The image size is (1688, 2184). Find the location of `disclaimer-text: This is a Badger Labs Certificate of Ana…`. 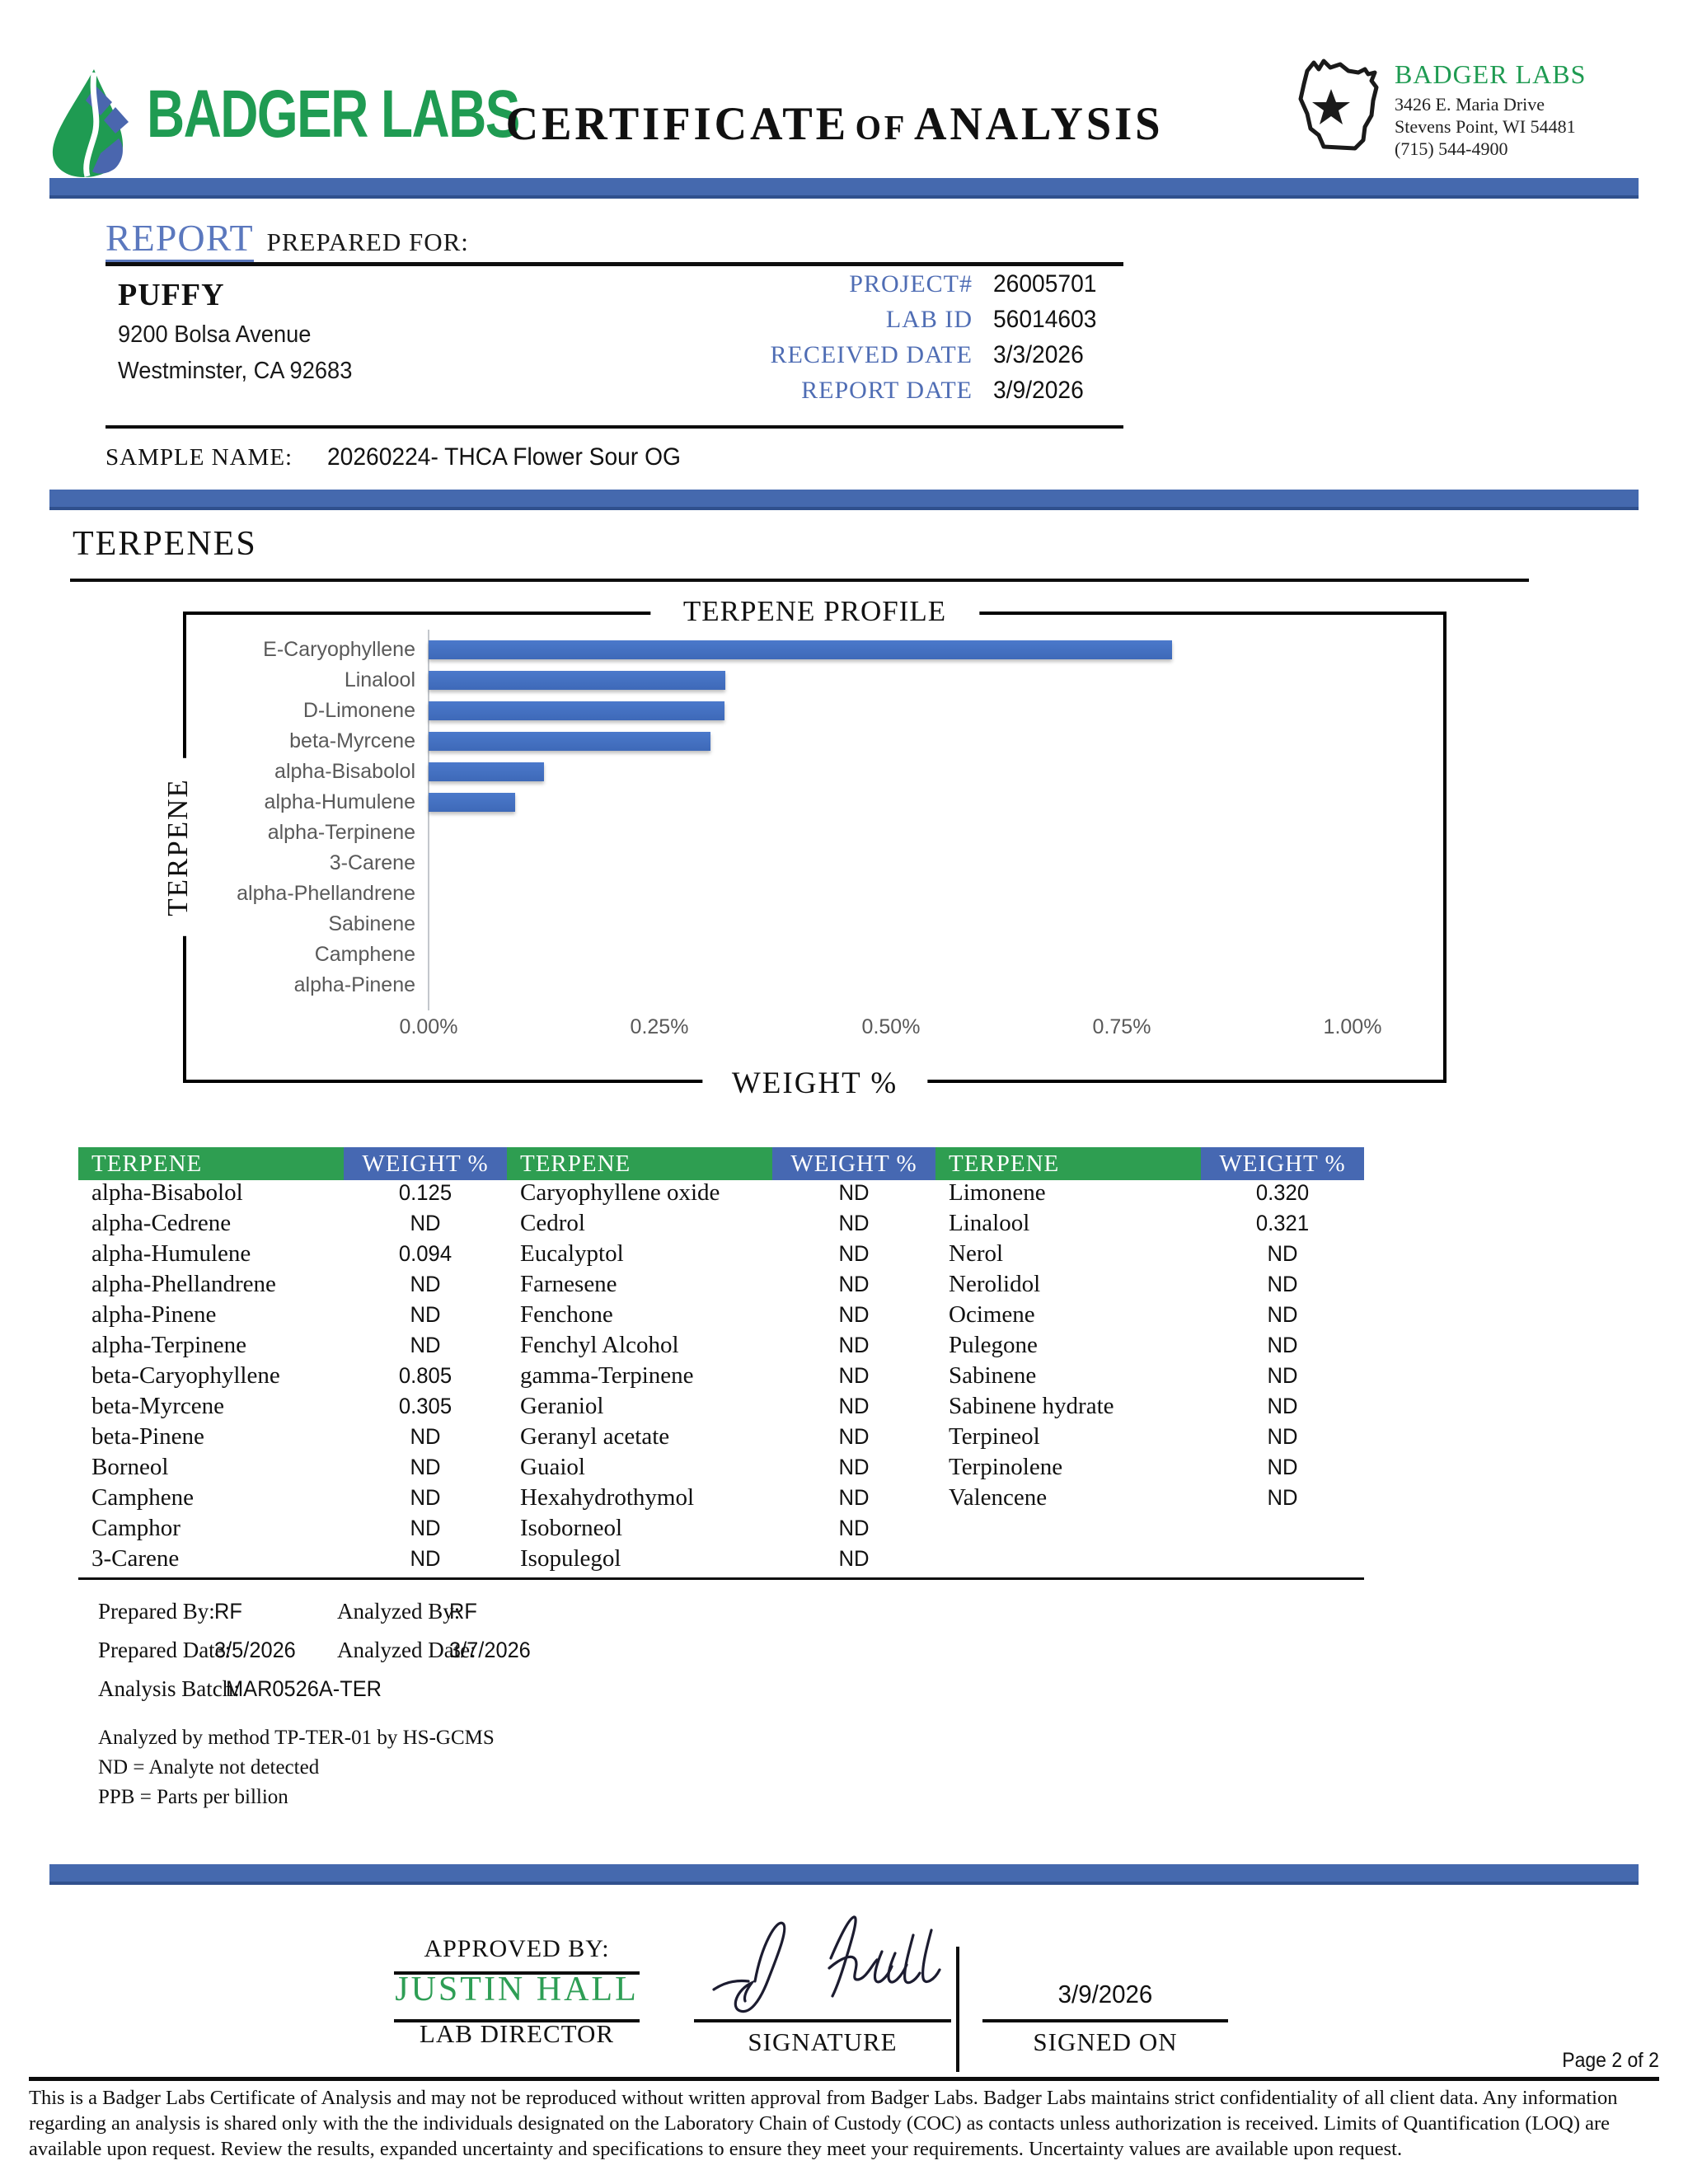

disclaimer-text: This is a Badger Labs Certificate of Ana… is located at coordinates (824, 2123).